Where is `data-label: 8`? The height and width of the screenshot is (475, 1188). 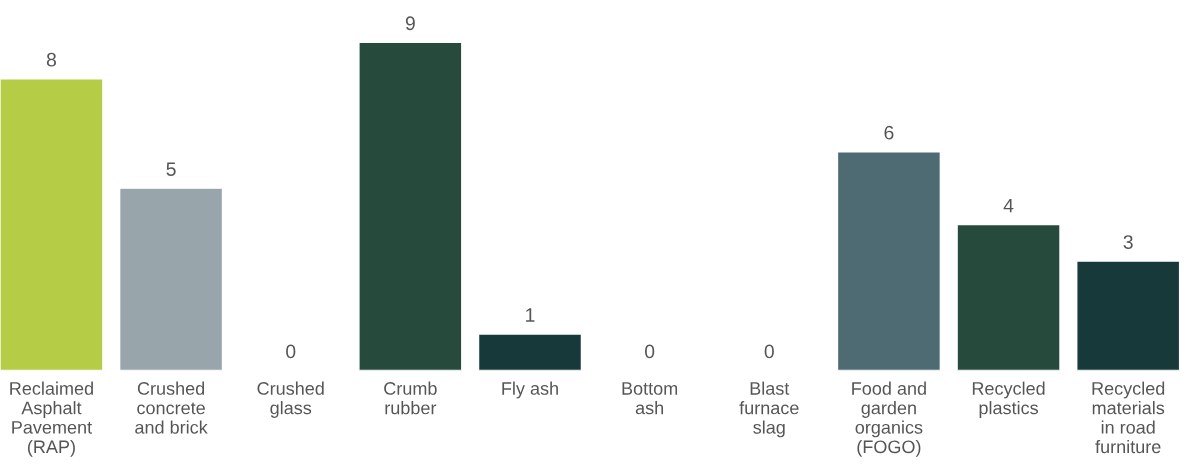
data-label: 8 is located at coordinates (51, 59).